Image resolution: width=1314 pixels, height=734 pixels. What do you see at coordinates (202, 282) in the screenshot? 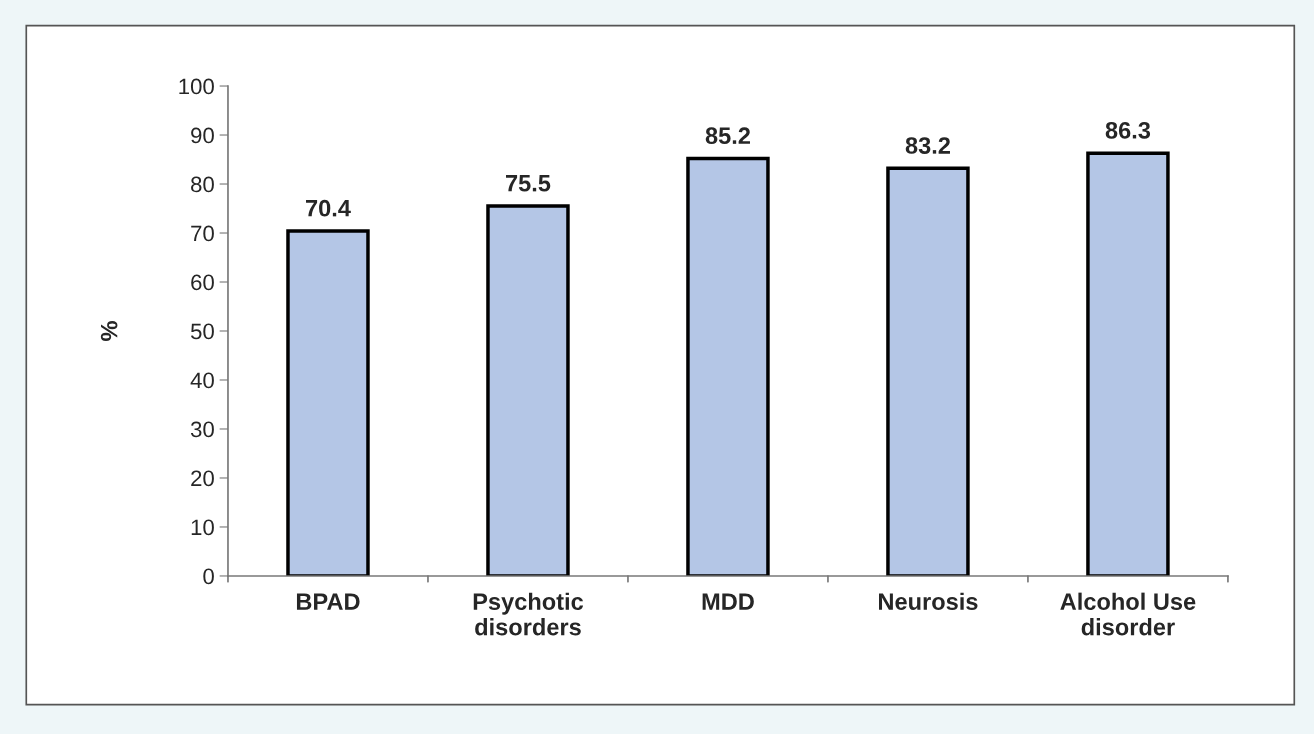
I see `y-tick-label: 60` at bounding box center [202, 282].